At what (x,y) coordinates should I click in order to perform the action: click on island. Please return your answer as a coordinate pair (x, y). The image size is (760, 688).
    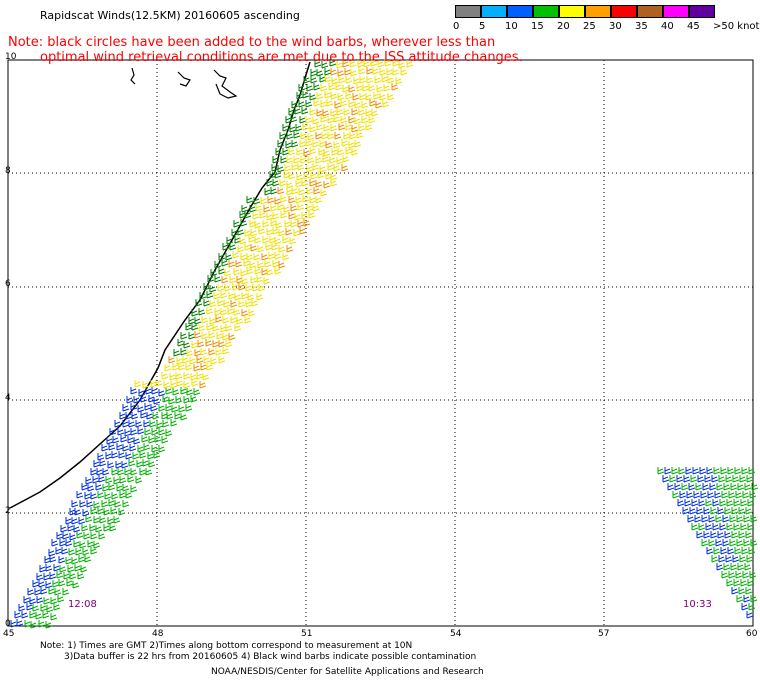
    Looking at the image, I should click on (184, 79).